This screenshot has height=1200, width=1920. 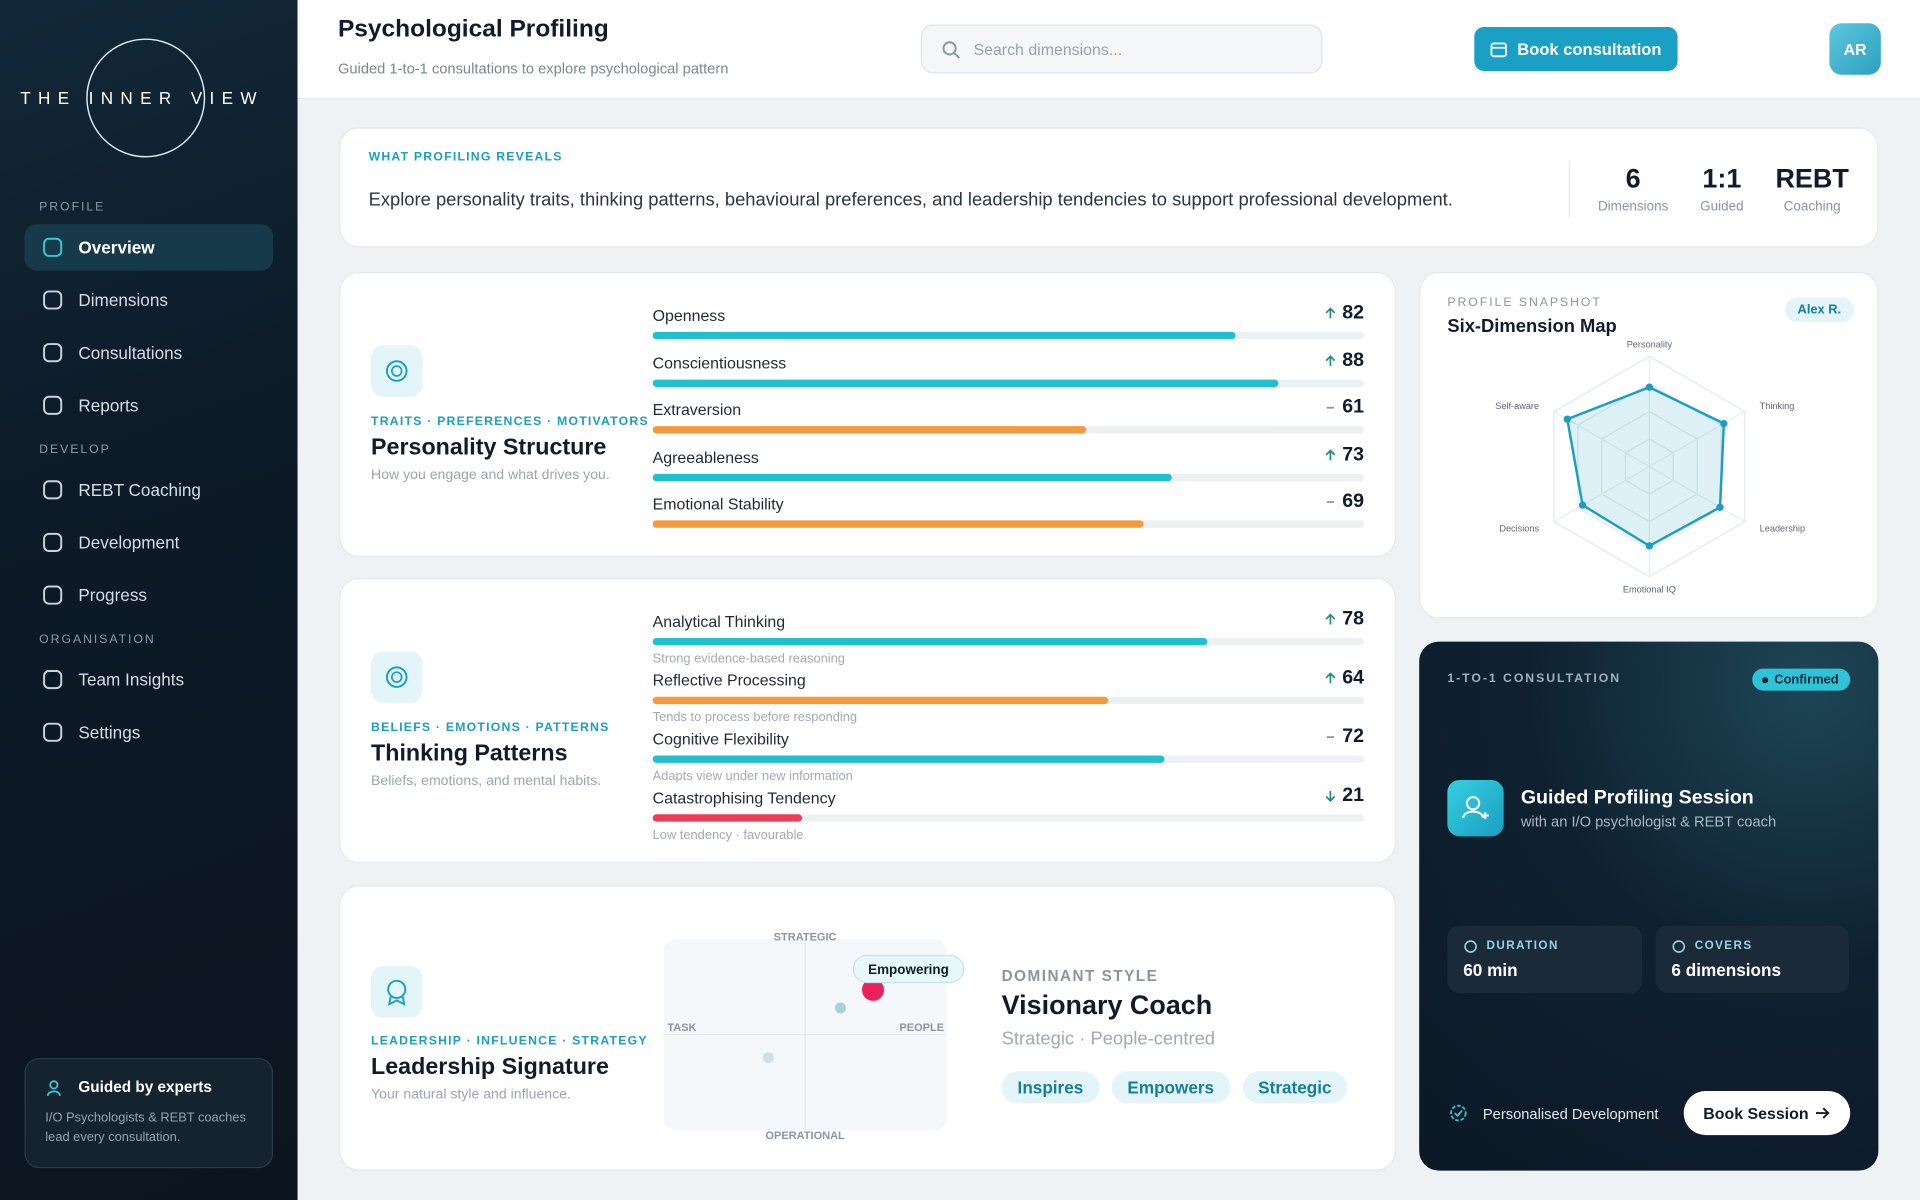 What do you see at coordinates (1752, 959) in the screenshot?
I see `detail-box: COVERS 6 dimensions` at bounding box center [1752, 959].